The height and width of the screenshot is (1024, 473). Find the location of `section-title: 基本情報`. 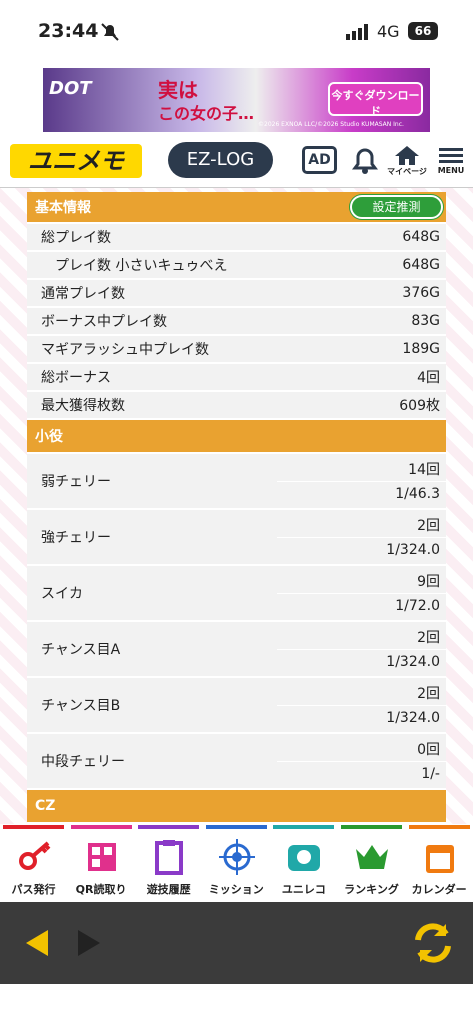

section-title: 基本情報 is located at coordinates (63, 208).